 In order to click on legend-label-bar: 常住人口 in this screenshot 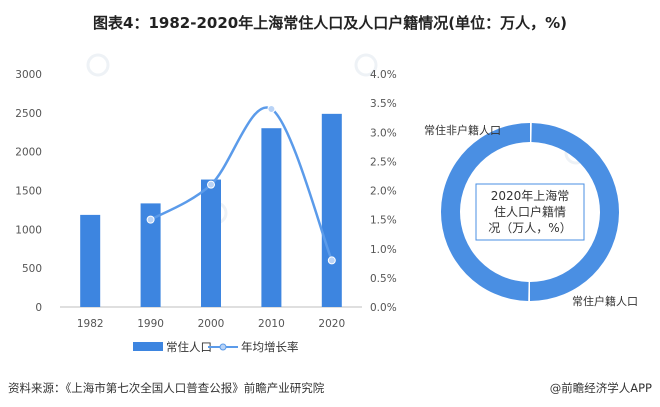, I will do `click(189, 347)`.